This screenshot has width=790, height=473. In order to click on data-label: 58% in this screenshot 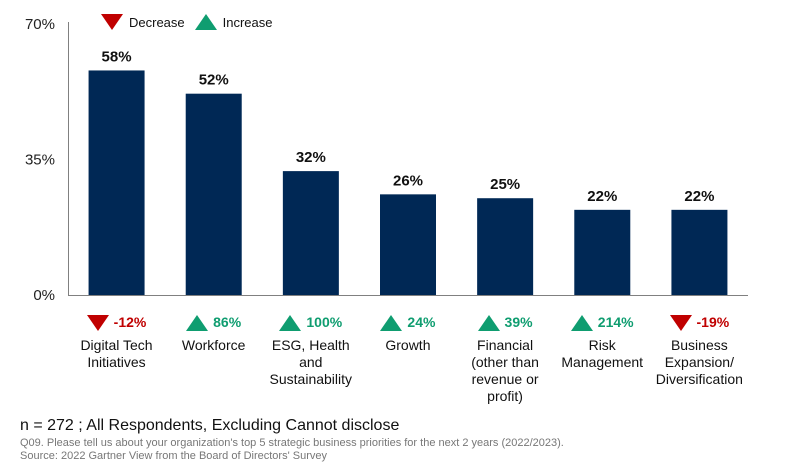, I will do `click(117, 56)`.